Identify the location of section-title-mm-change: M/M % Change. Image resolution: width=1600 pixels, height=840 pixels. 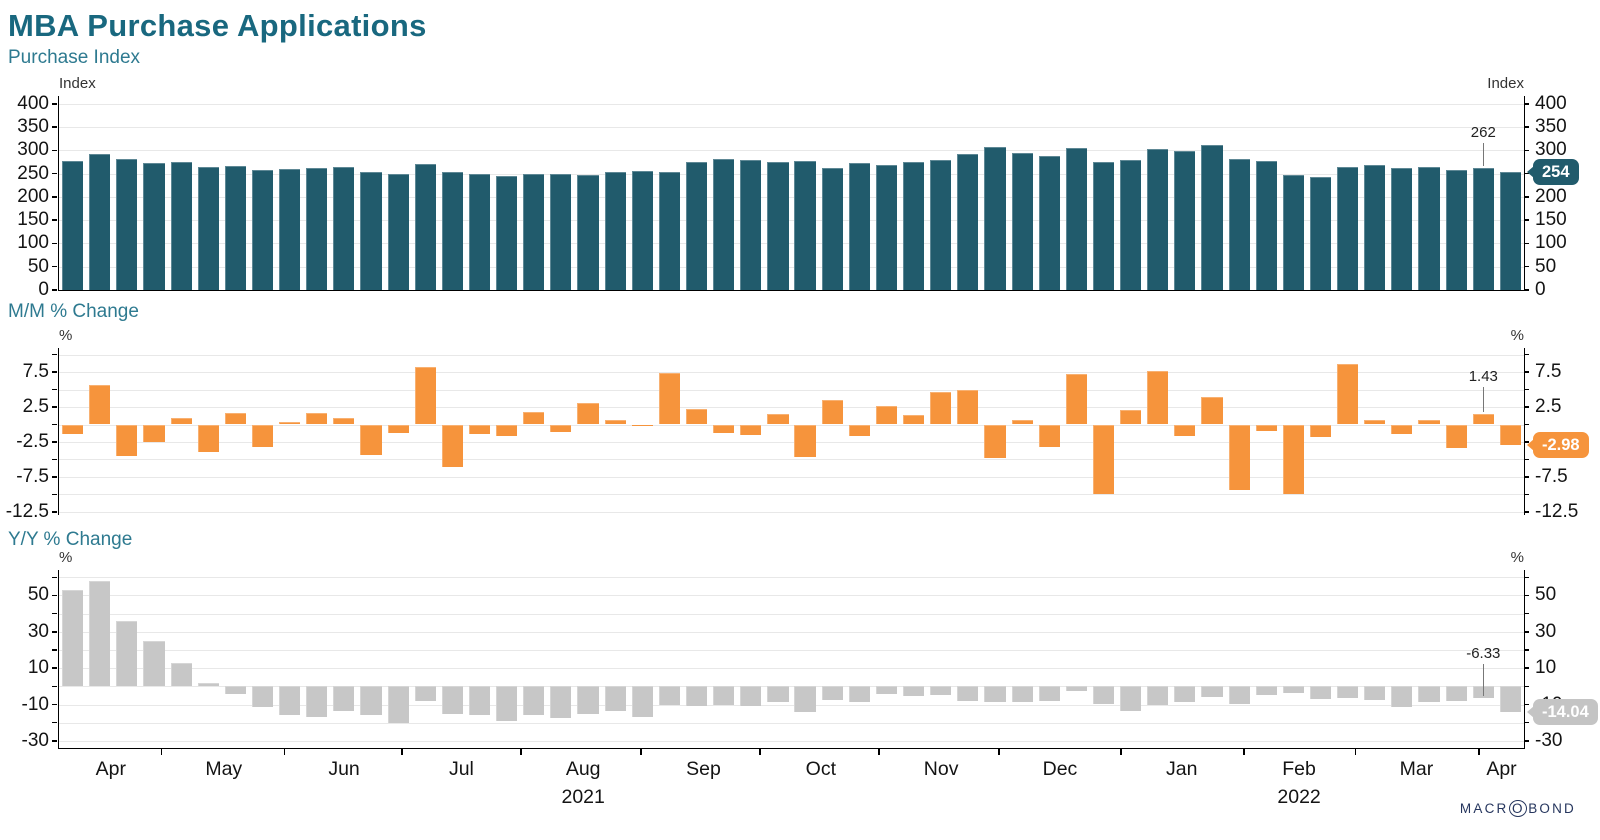
(73, 311).